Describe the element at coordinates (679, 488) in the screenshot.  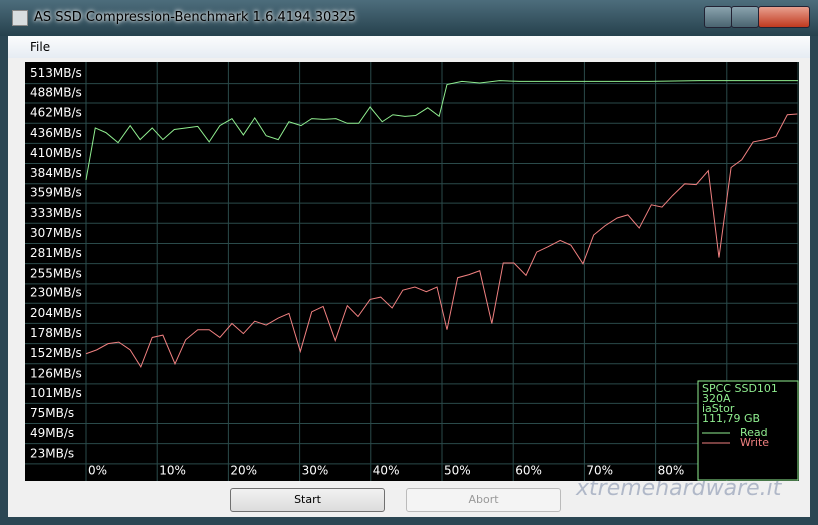
I see `watermark: xtremehardware.it` at that location.